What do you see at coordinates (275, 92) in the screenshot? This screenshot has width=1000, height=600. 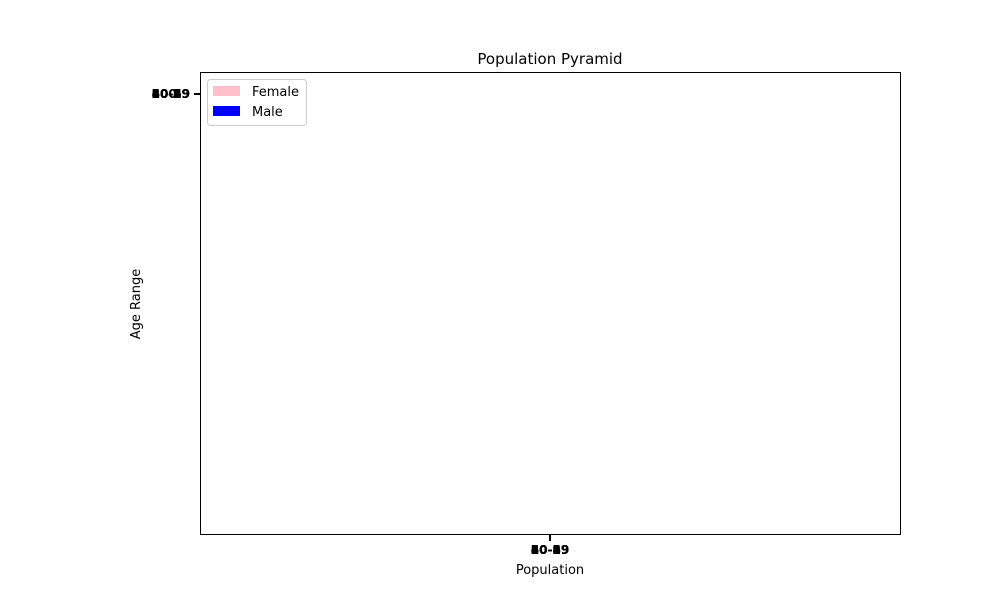 I see `legend-label-female: Female` at bounding box center [275, 92].